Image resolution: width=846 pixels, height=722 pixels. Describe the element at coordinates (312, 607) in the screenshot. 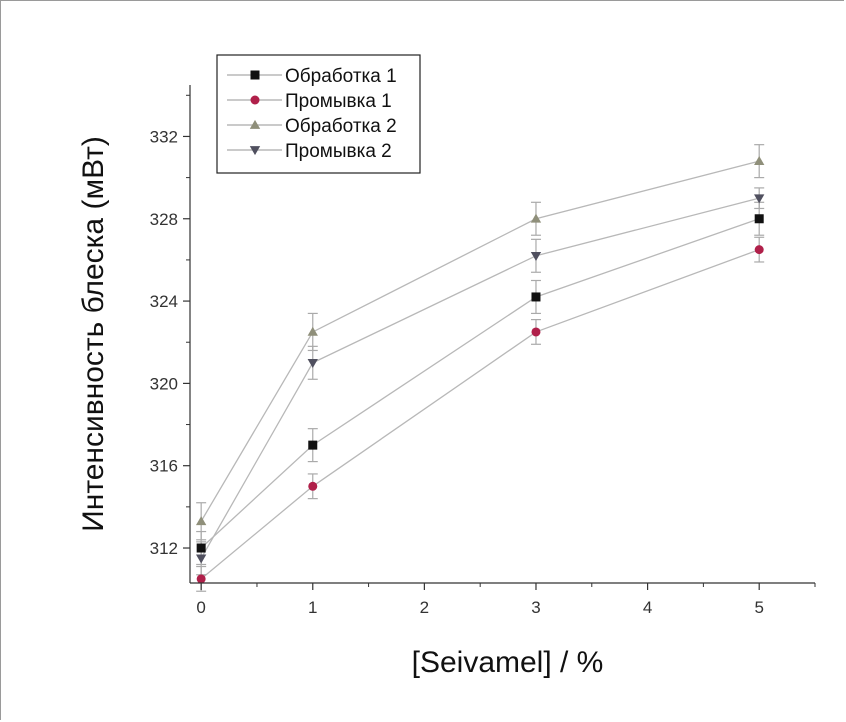

I see `x-tick-label-1: 1` at that location.